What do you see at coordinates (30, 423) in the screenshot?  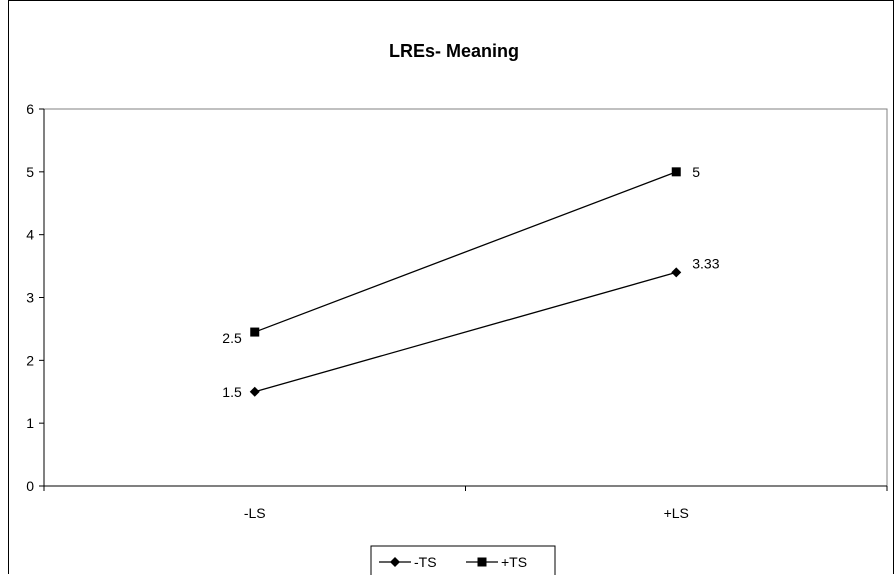 I see `y-tick-label: 1` at bounding box center [30, 423].